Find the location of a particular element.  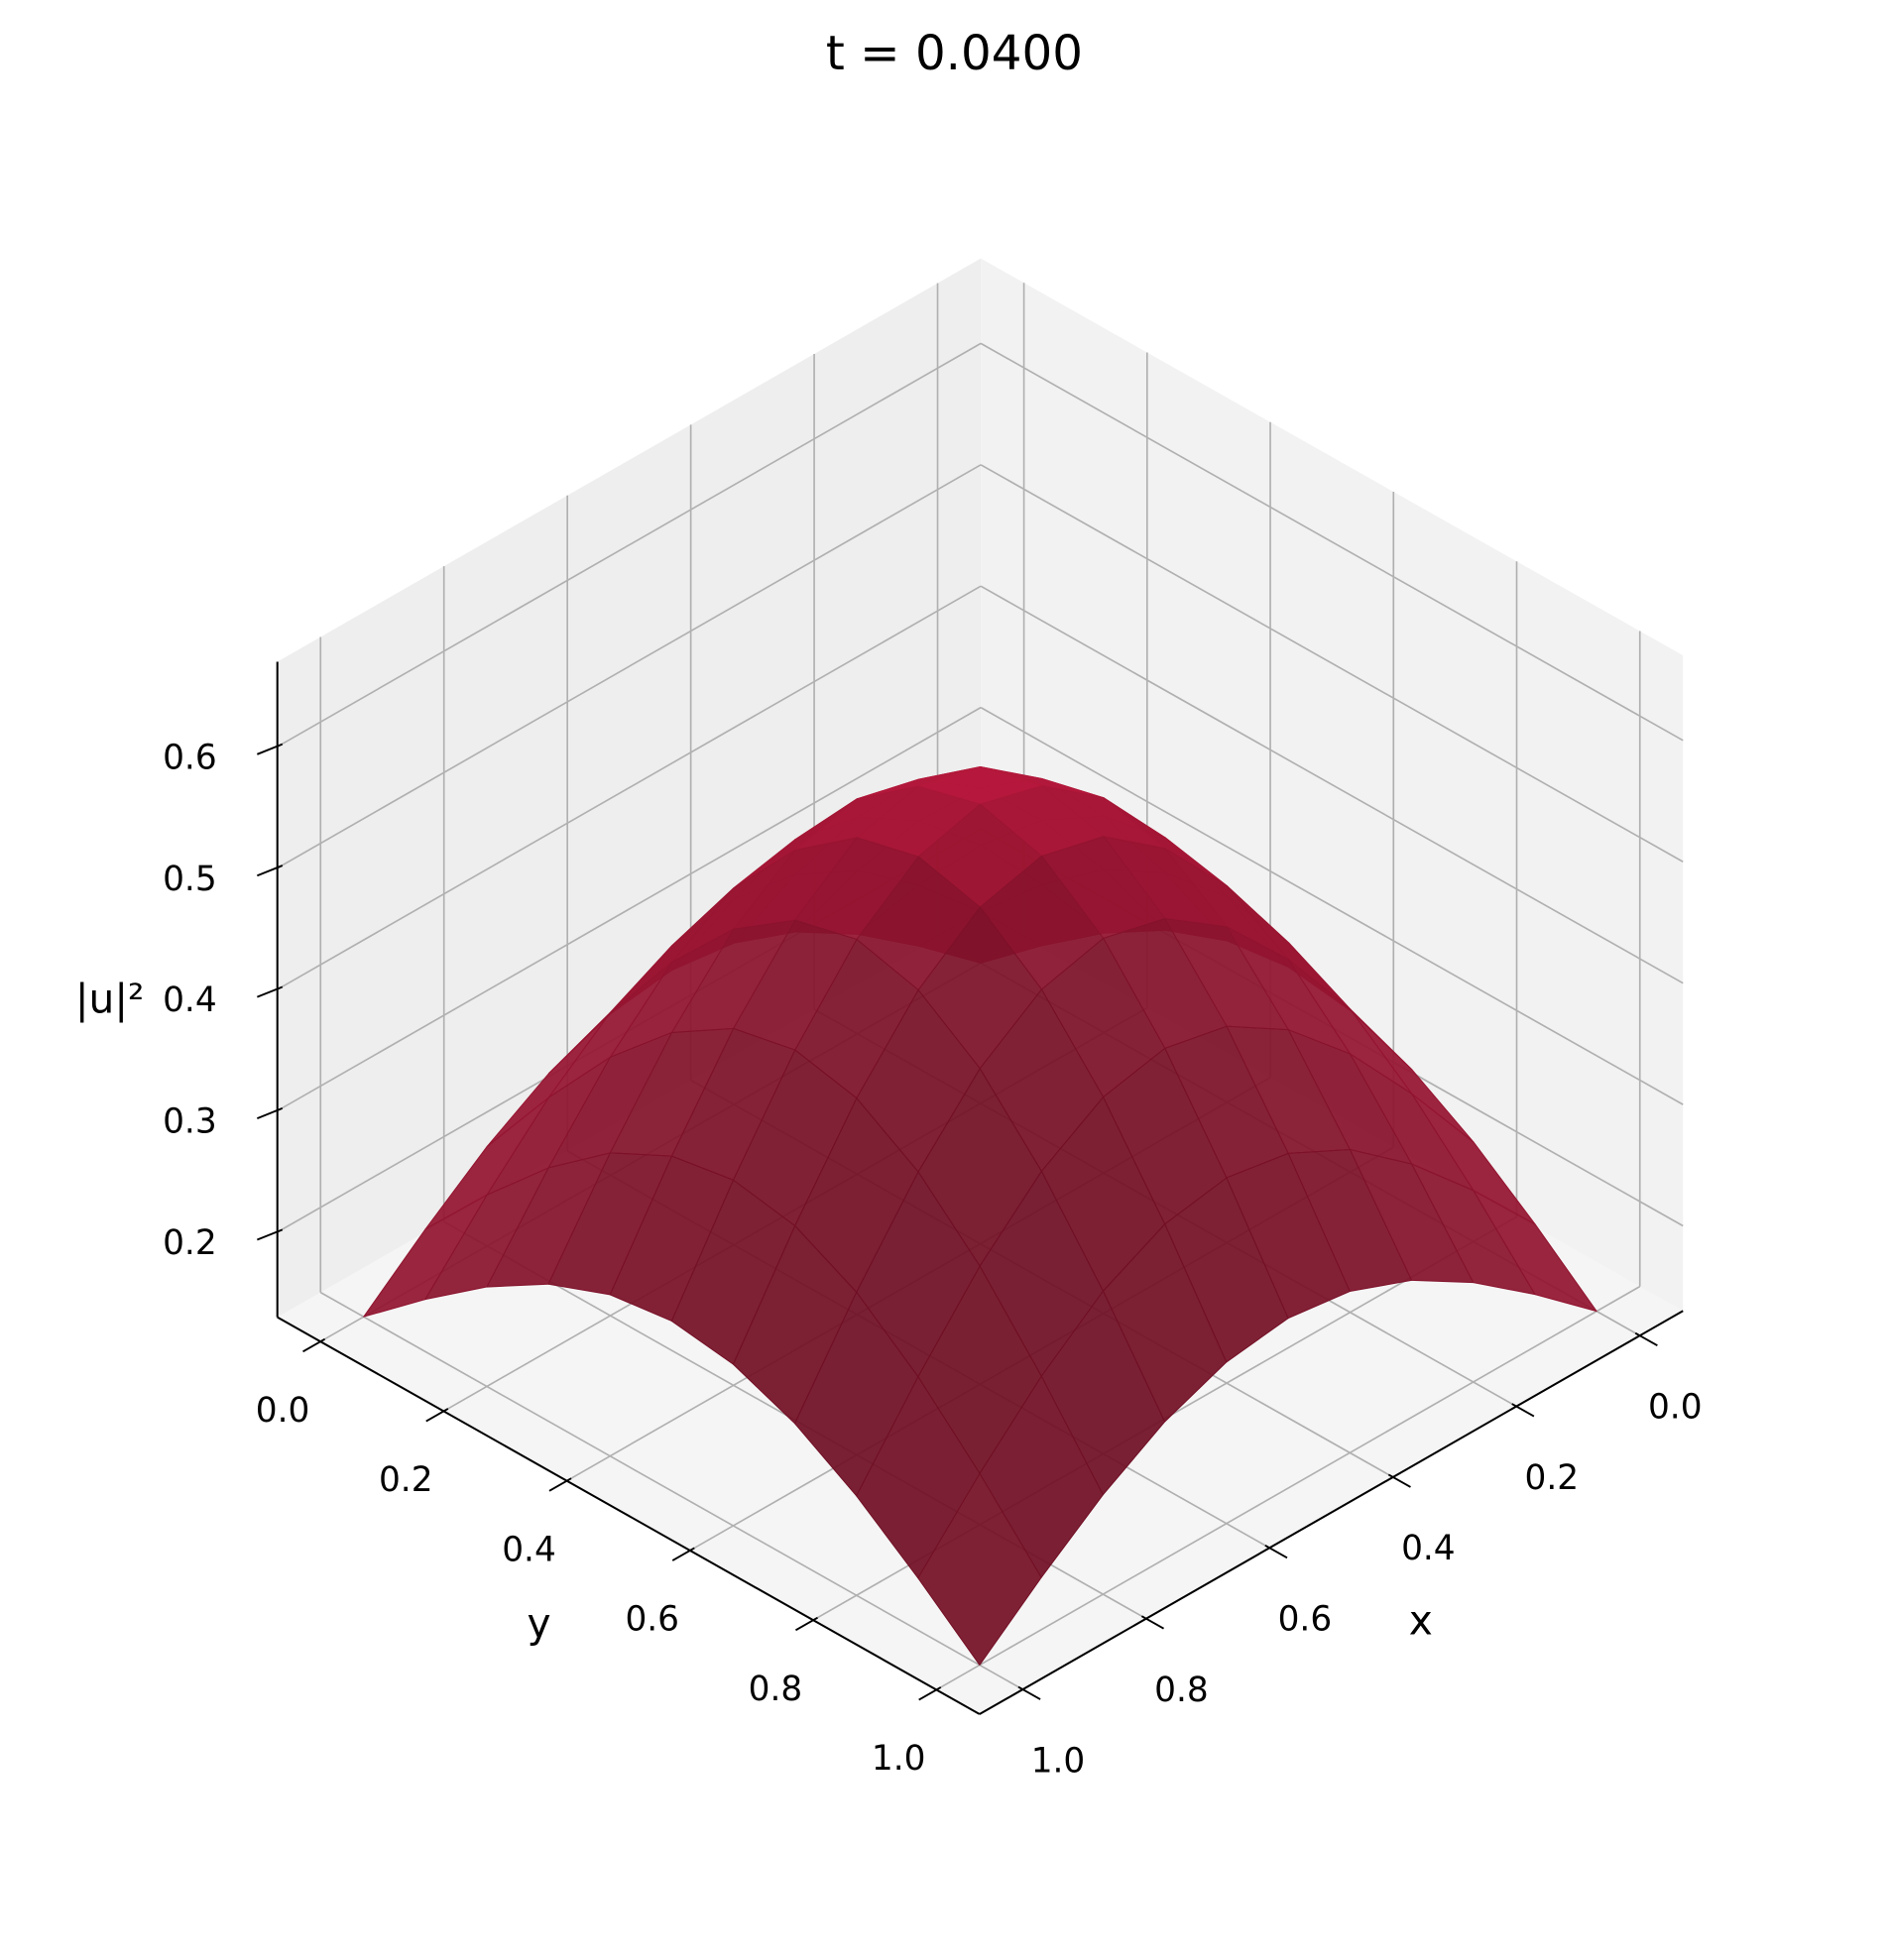

x-tick-label: 0.6 is located at coordinates (1305, 1620).